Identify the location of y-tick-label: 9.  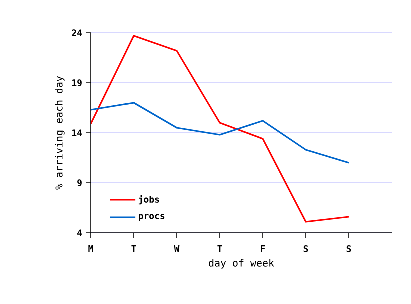
(80, 183).